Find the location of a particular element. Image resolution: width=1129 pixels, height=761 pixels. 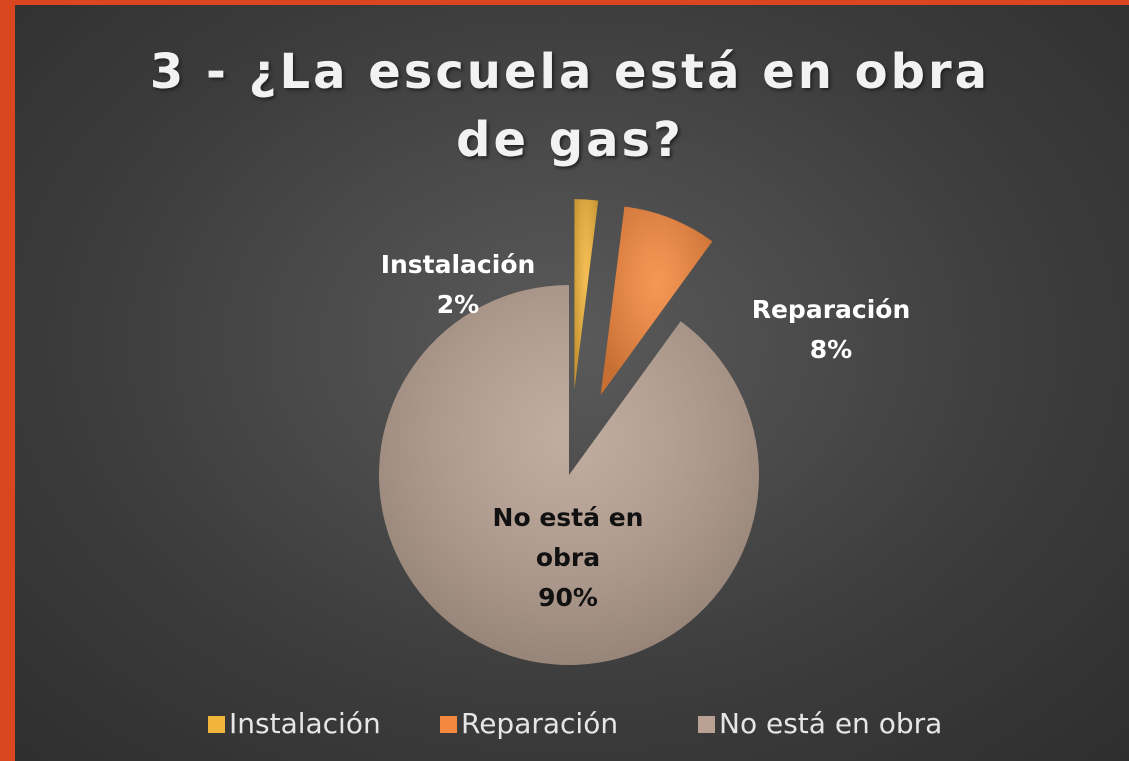

data-label-name: Reparación is located at coordinates (831, 309).